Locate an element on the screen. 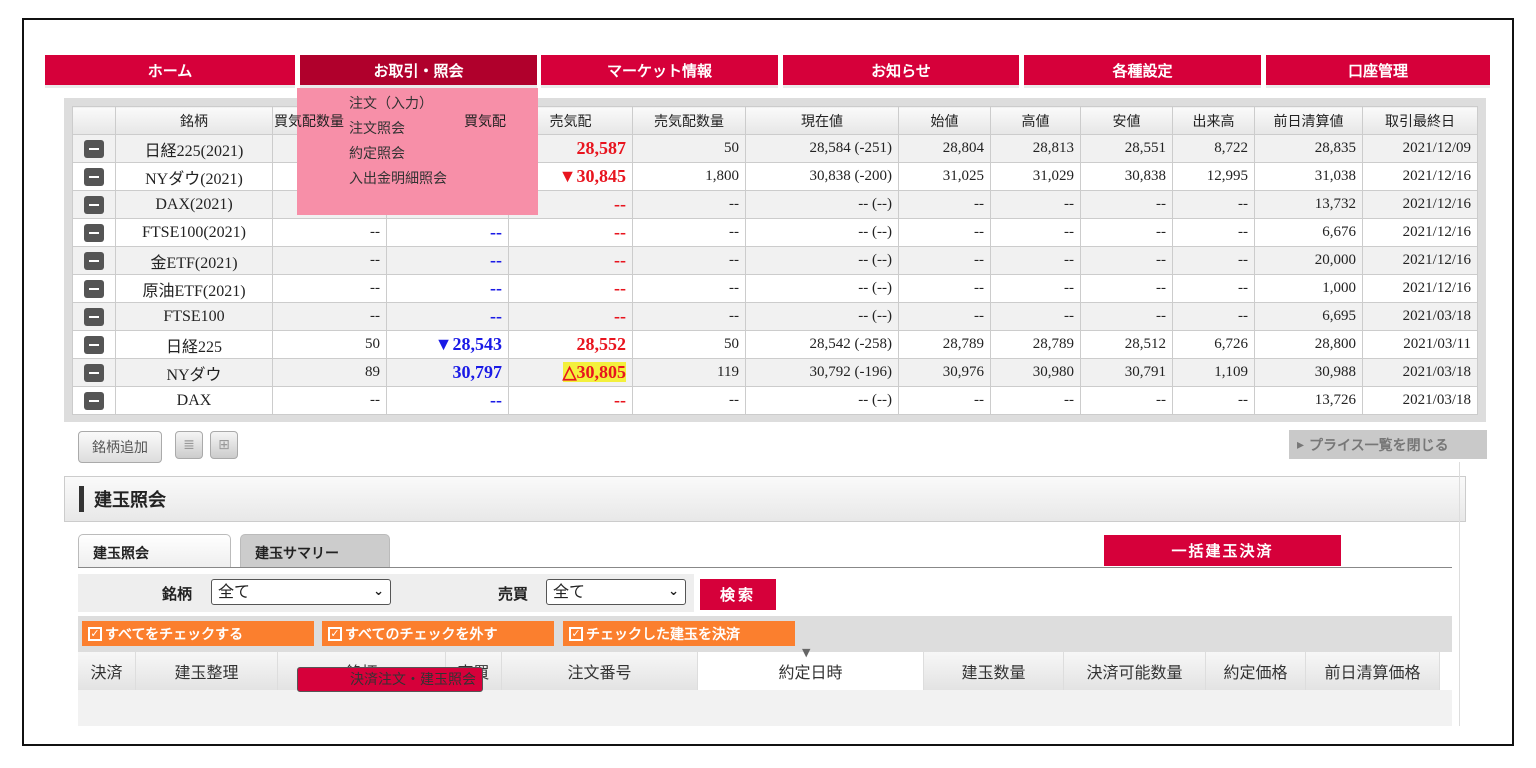 The height and width of the screenshot is (768, 1536). price-cell-open: 28,804 is located at coordinates (944, 148).